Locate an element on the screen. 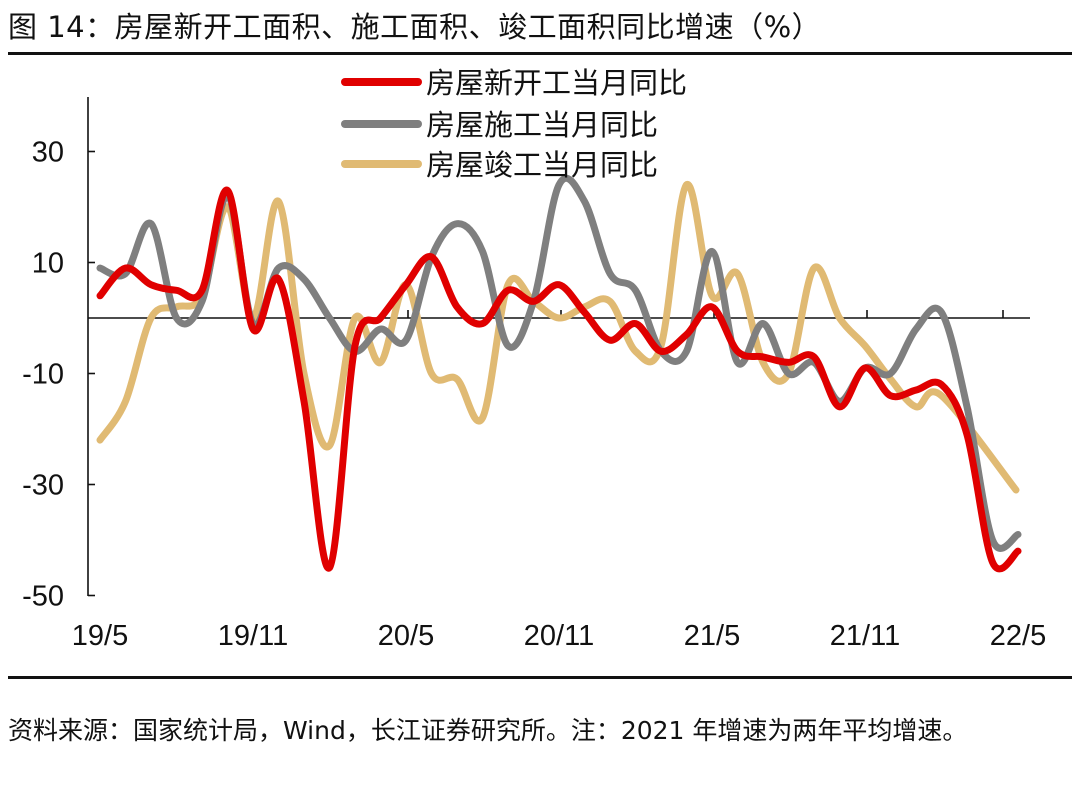 This screenshot has width=1080, height=807. y-axis-ticks: 30 10 -10 -30 -50 is located at coordinates (58, 375).